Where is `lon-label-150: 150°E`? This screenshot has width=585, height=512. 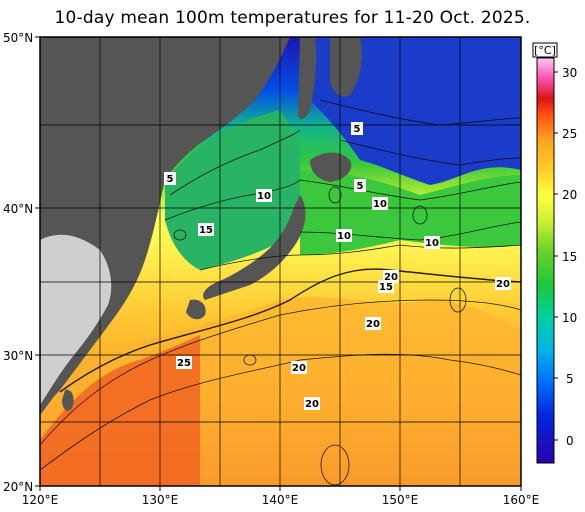
lon-label-150: 150°E is located at coordinates (400, 500).